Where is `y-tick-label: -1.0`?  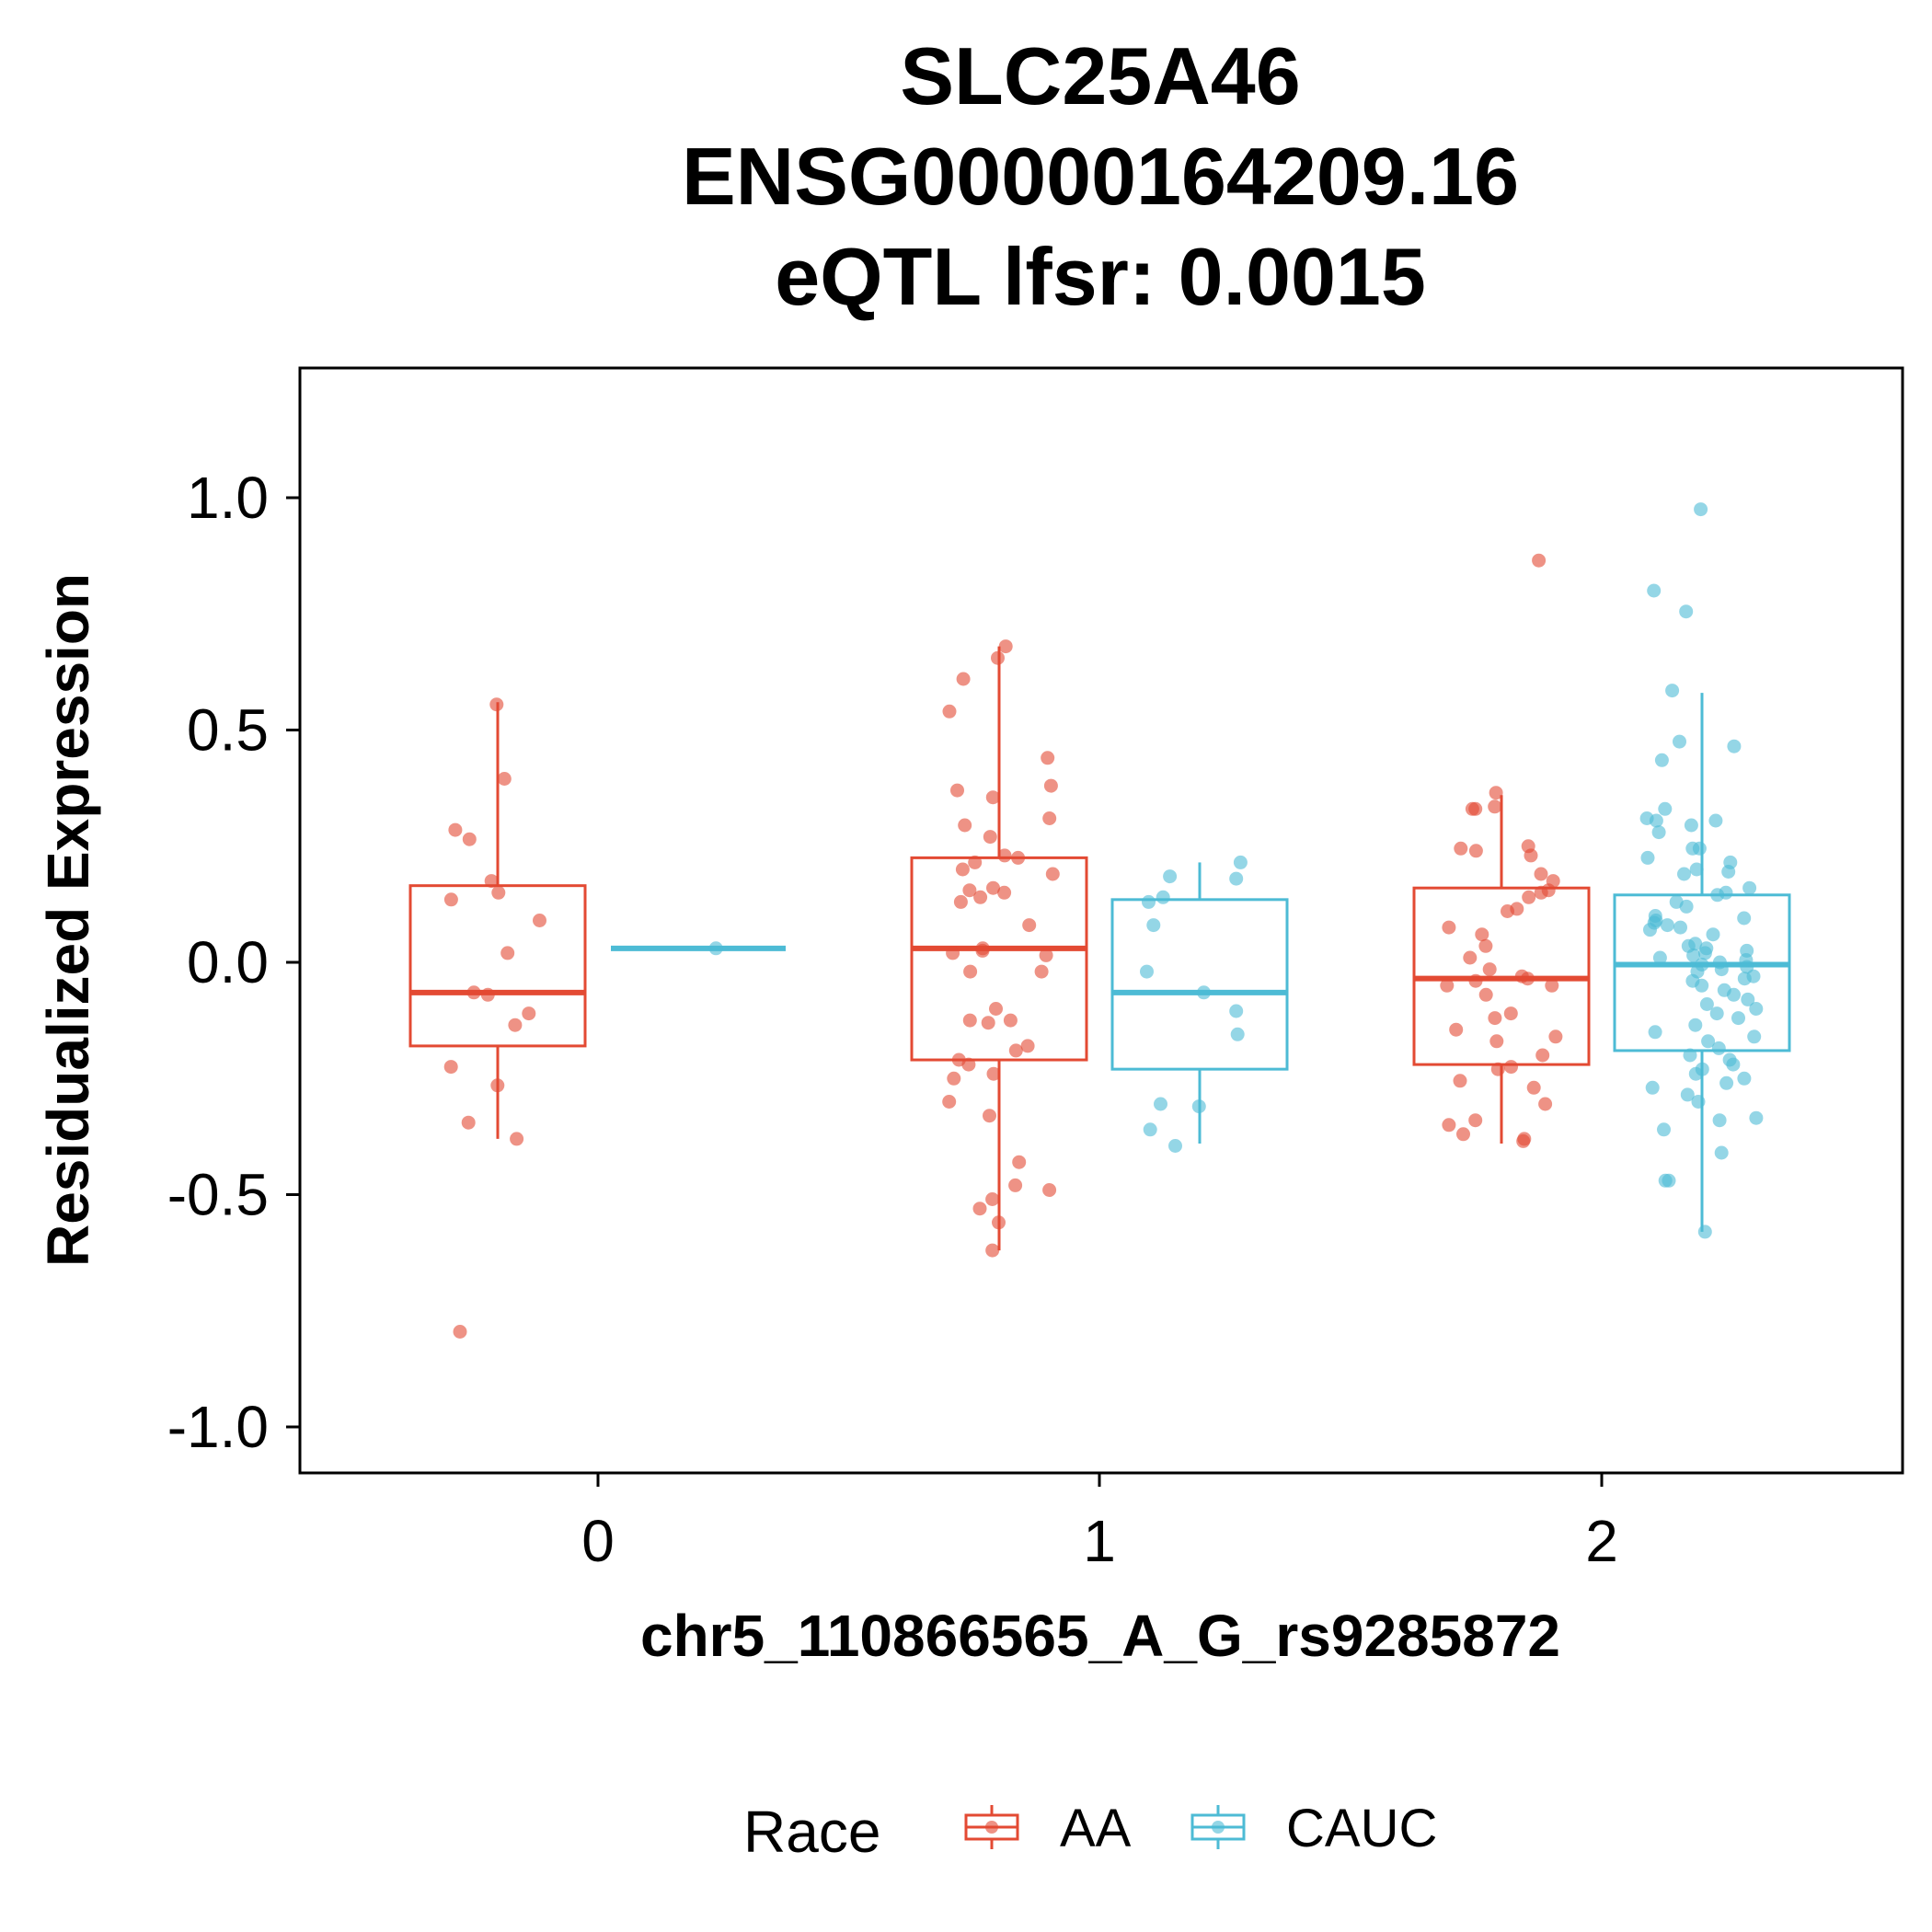 y-tick-label: -1.0 is located at coordinates (218, 1427).